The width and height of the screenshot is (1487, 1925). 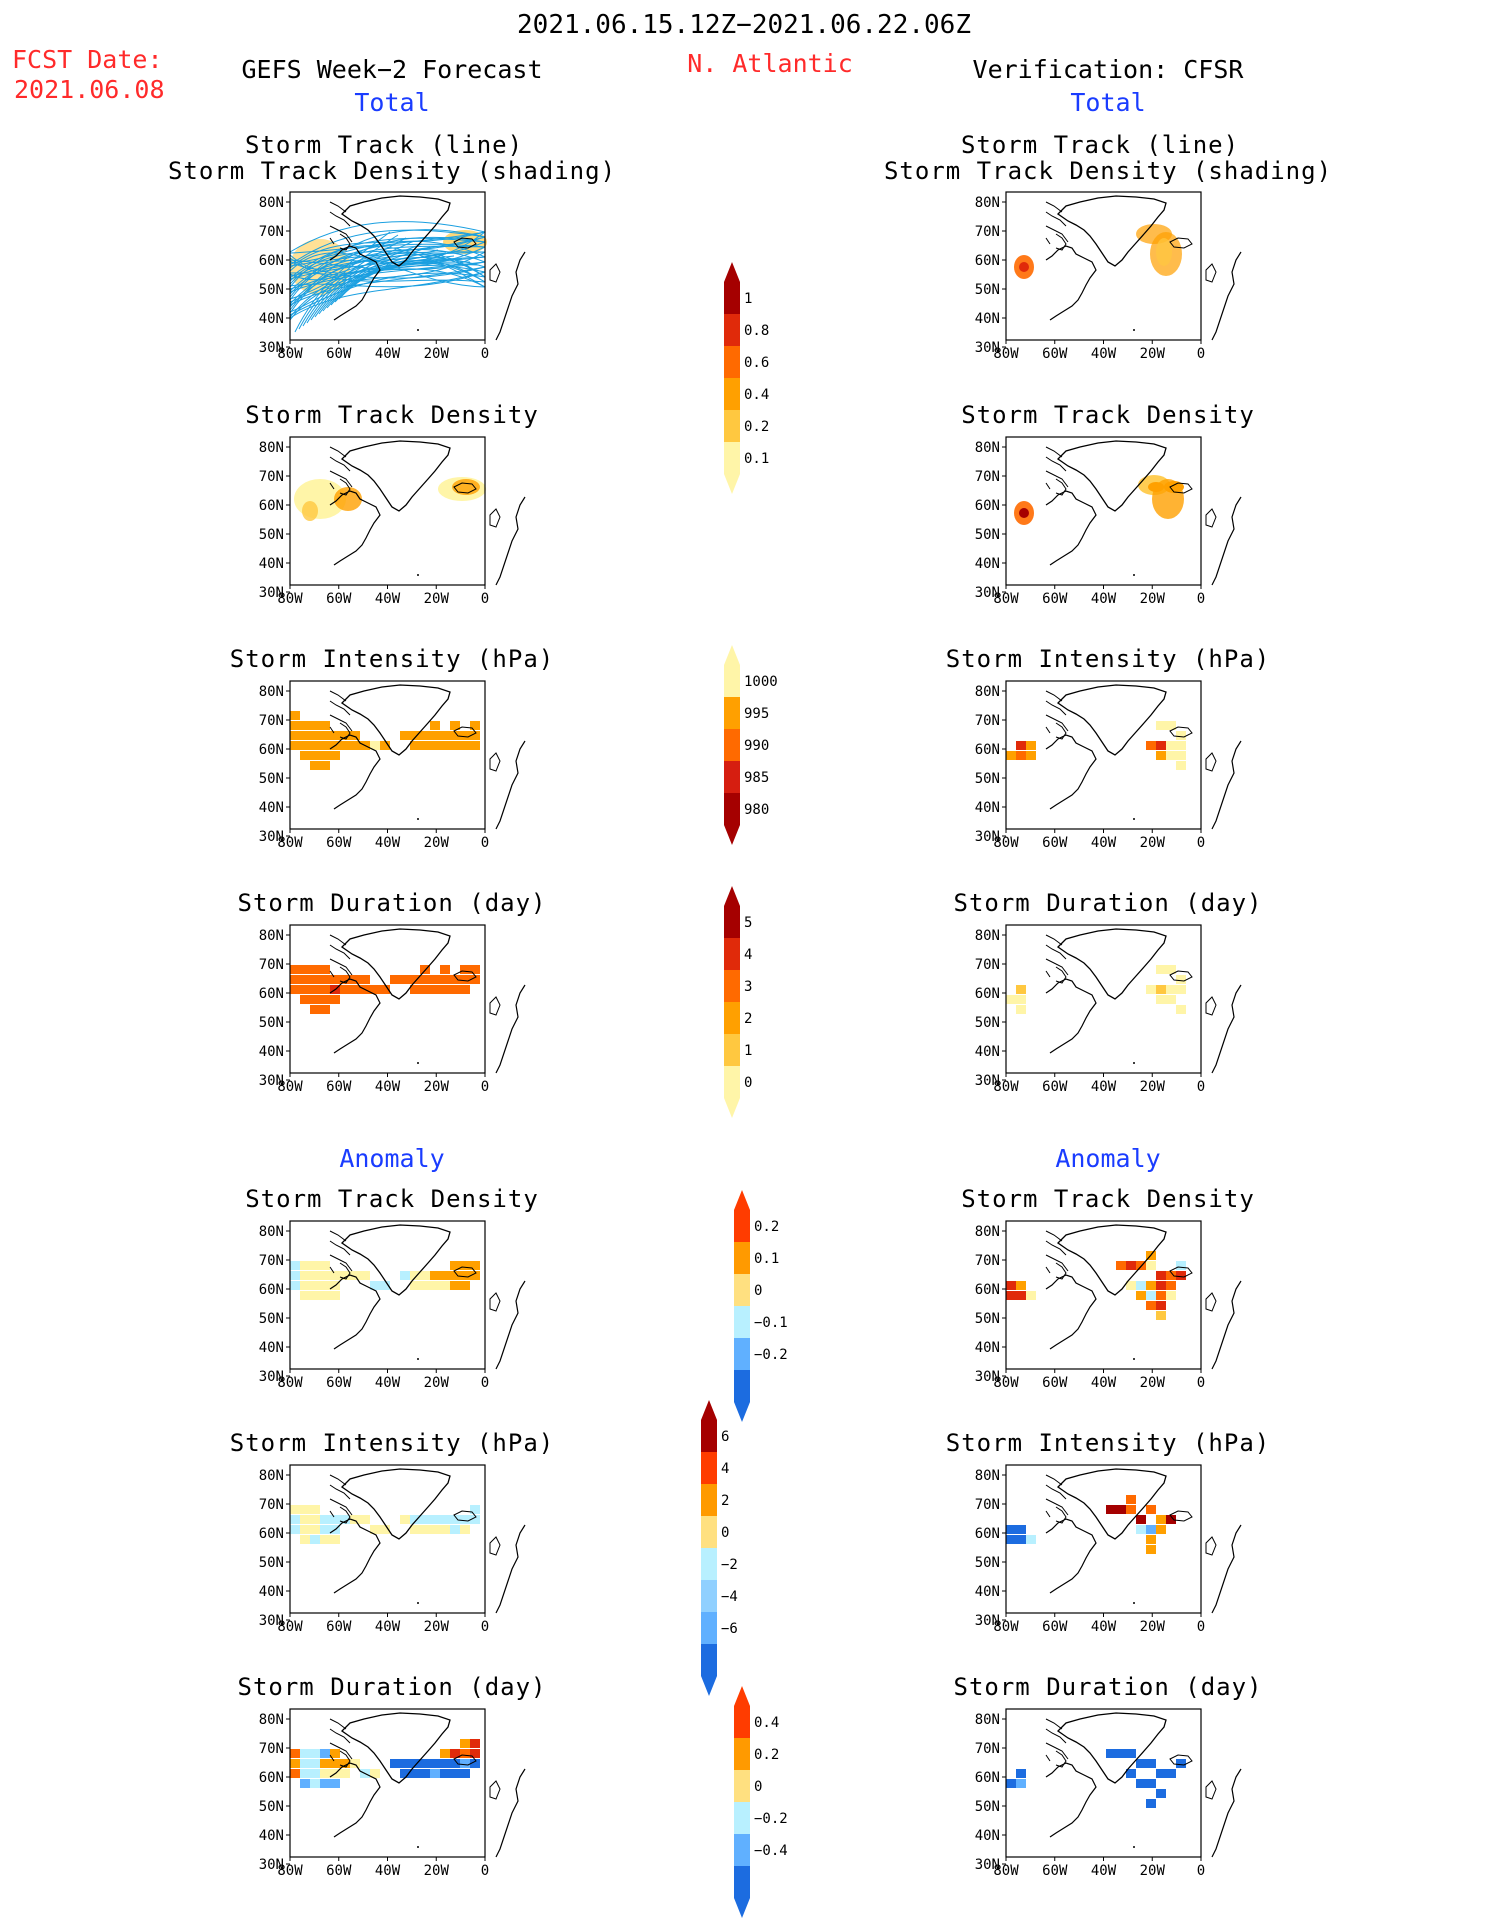 What do you see at coordinates (384, 145) in the screenshot?
I see `left-track-line-title: Storm Track (line)` at bounding box center [384, 145].